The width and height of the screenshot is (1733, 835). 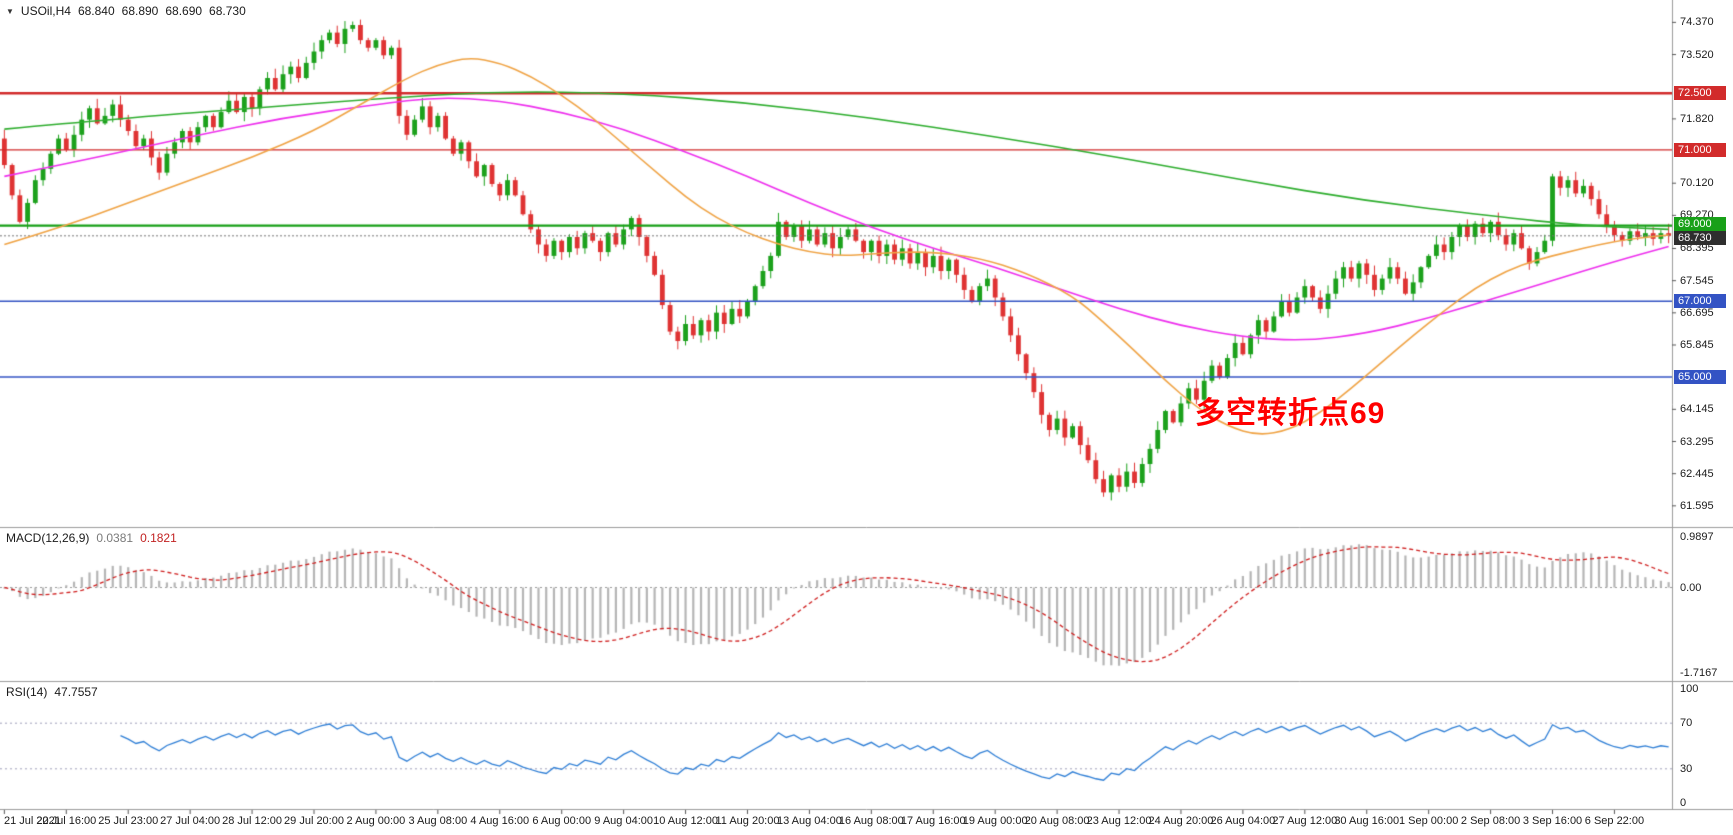 What do you see at coordinates (76, 692) in the screenshot?
I see `rsi-value: 47.7557` at bounding box center [76, 692].